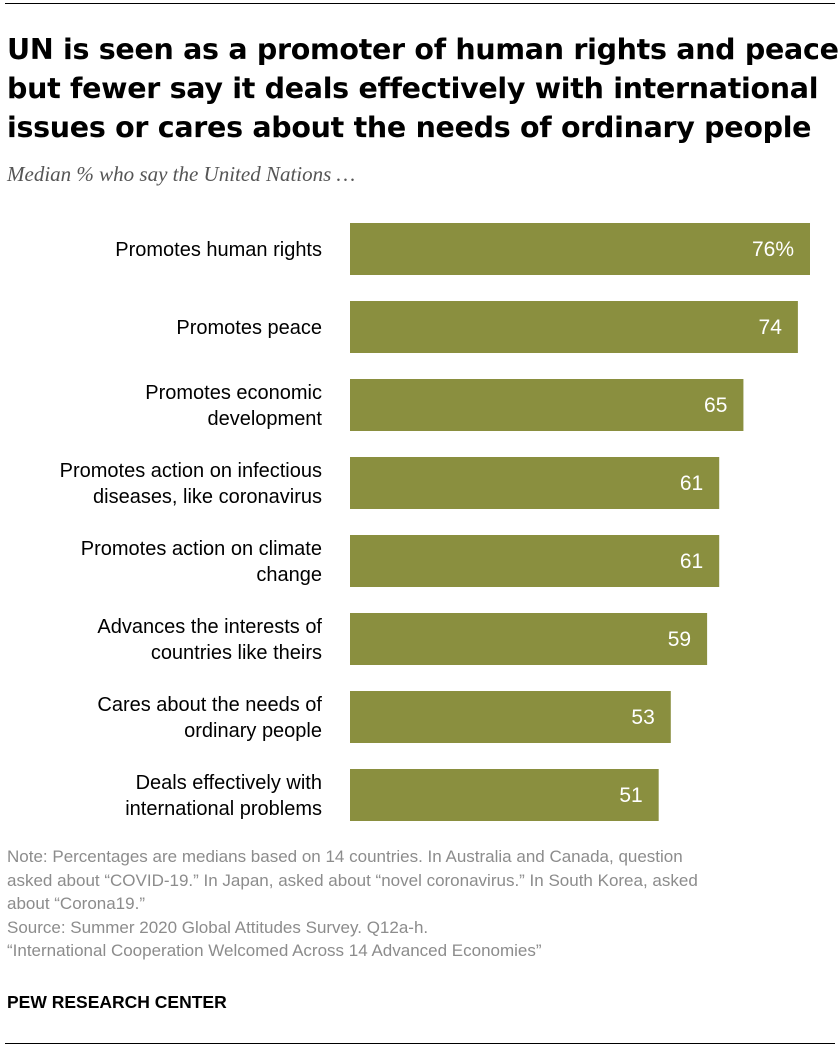 This screenshot has height=1052, width=840. What do you see at coordinates (218, 250) in the screenshot?
I see `category-label: Promotes human rights` at bounding box center [218, 250].